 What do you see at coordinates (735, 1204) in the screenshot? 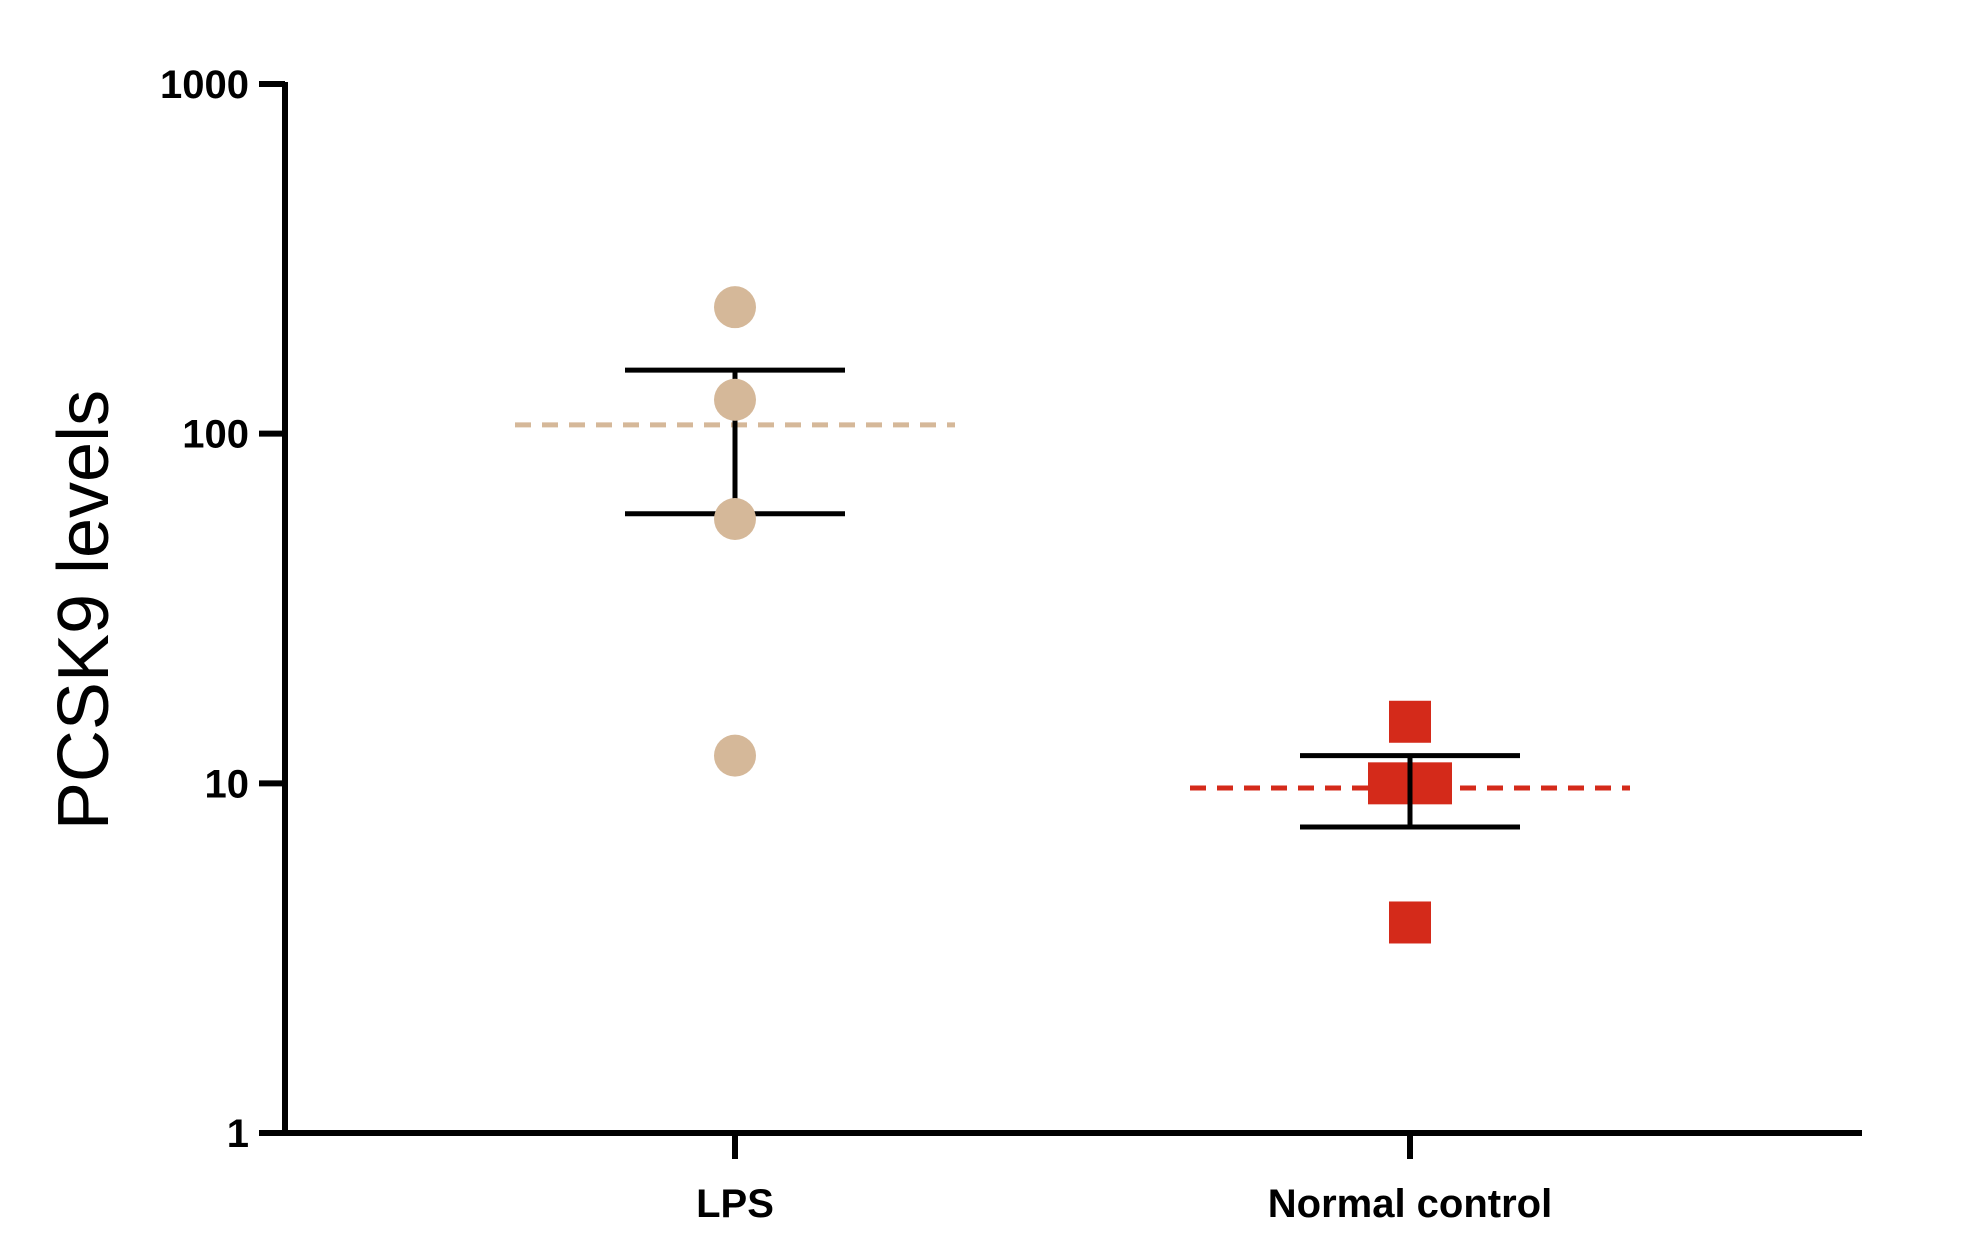
I see `x-tick-label: LPS` at bounding box center [735, 1204].